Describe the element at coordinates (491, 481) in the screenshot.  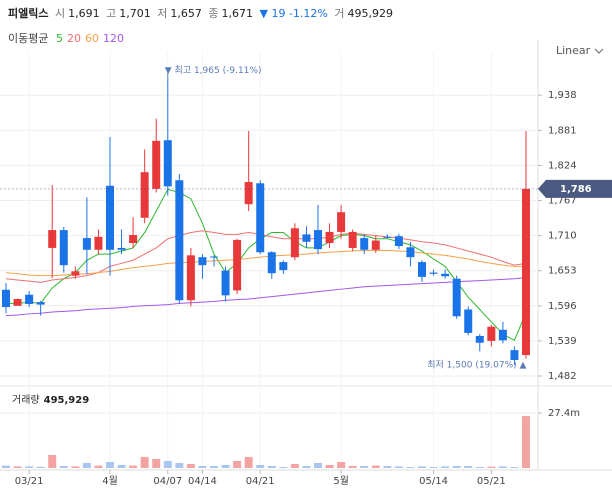
I see `x-tick-label: 05/21` at that location.